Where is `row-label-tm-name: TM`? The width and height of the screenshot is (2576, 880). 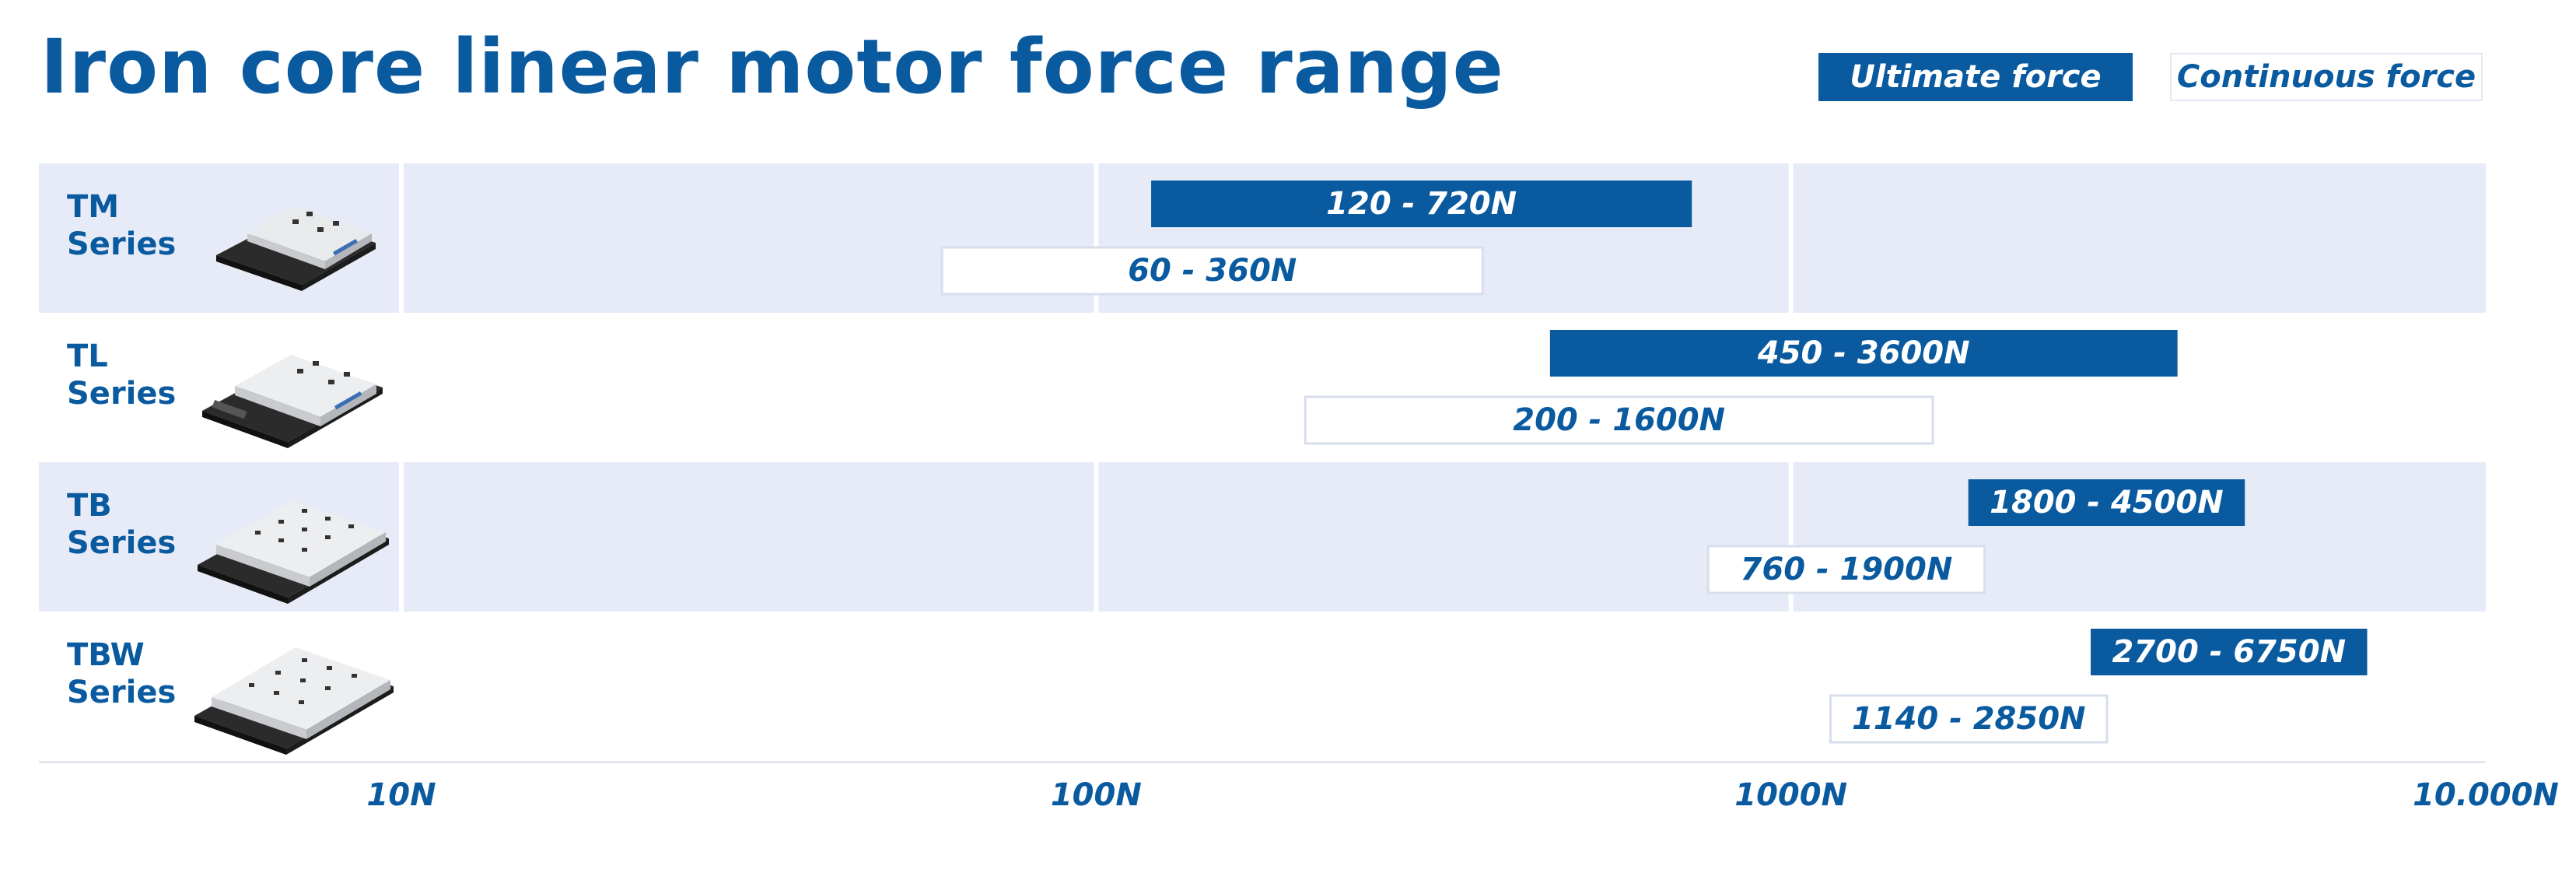
row-label-tm-name: TM is located at coordinates (94, 207).